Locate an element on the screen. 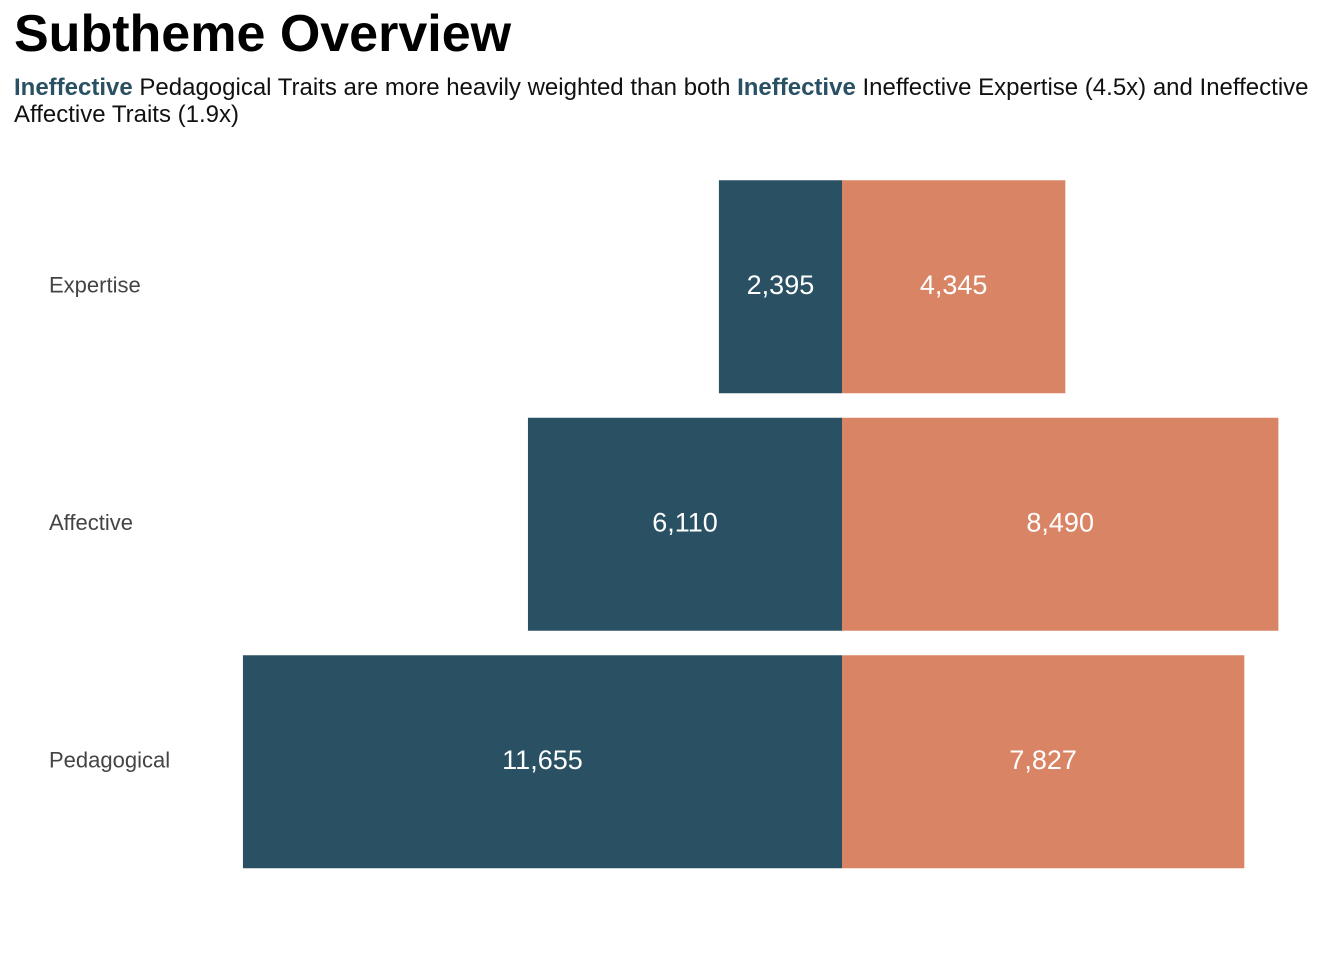 The height and width of the screenshot is (960, 1344). chart-title: Subtheme Overview is located at coordinates (263, 34).